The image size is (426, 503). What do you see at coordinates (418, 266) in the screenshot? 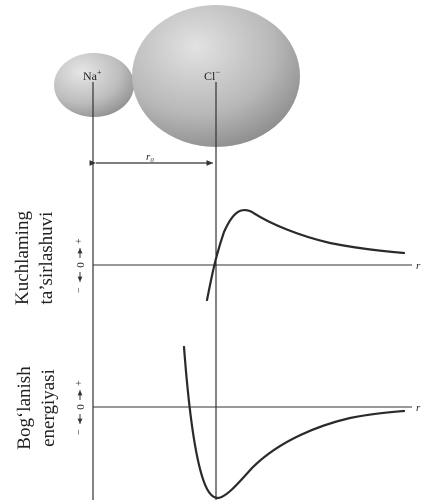
I see `force-axis-variable: r` at bounding box center [418, 266].